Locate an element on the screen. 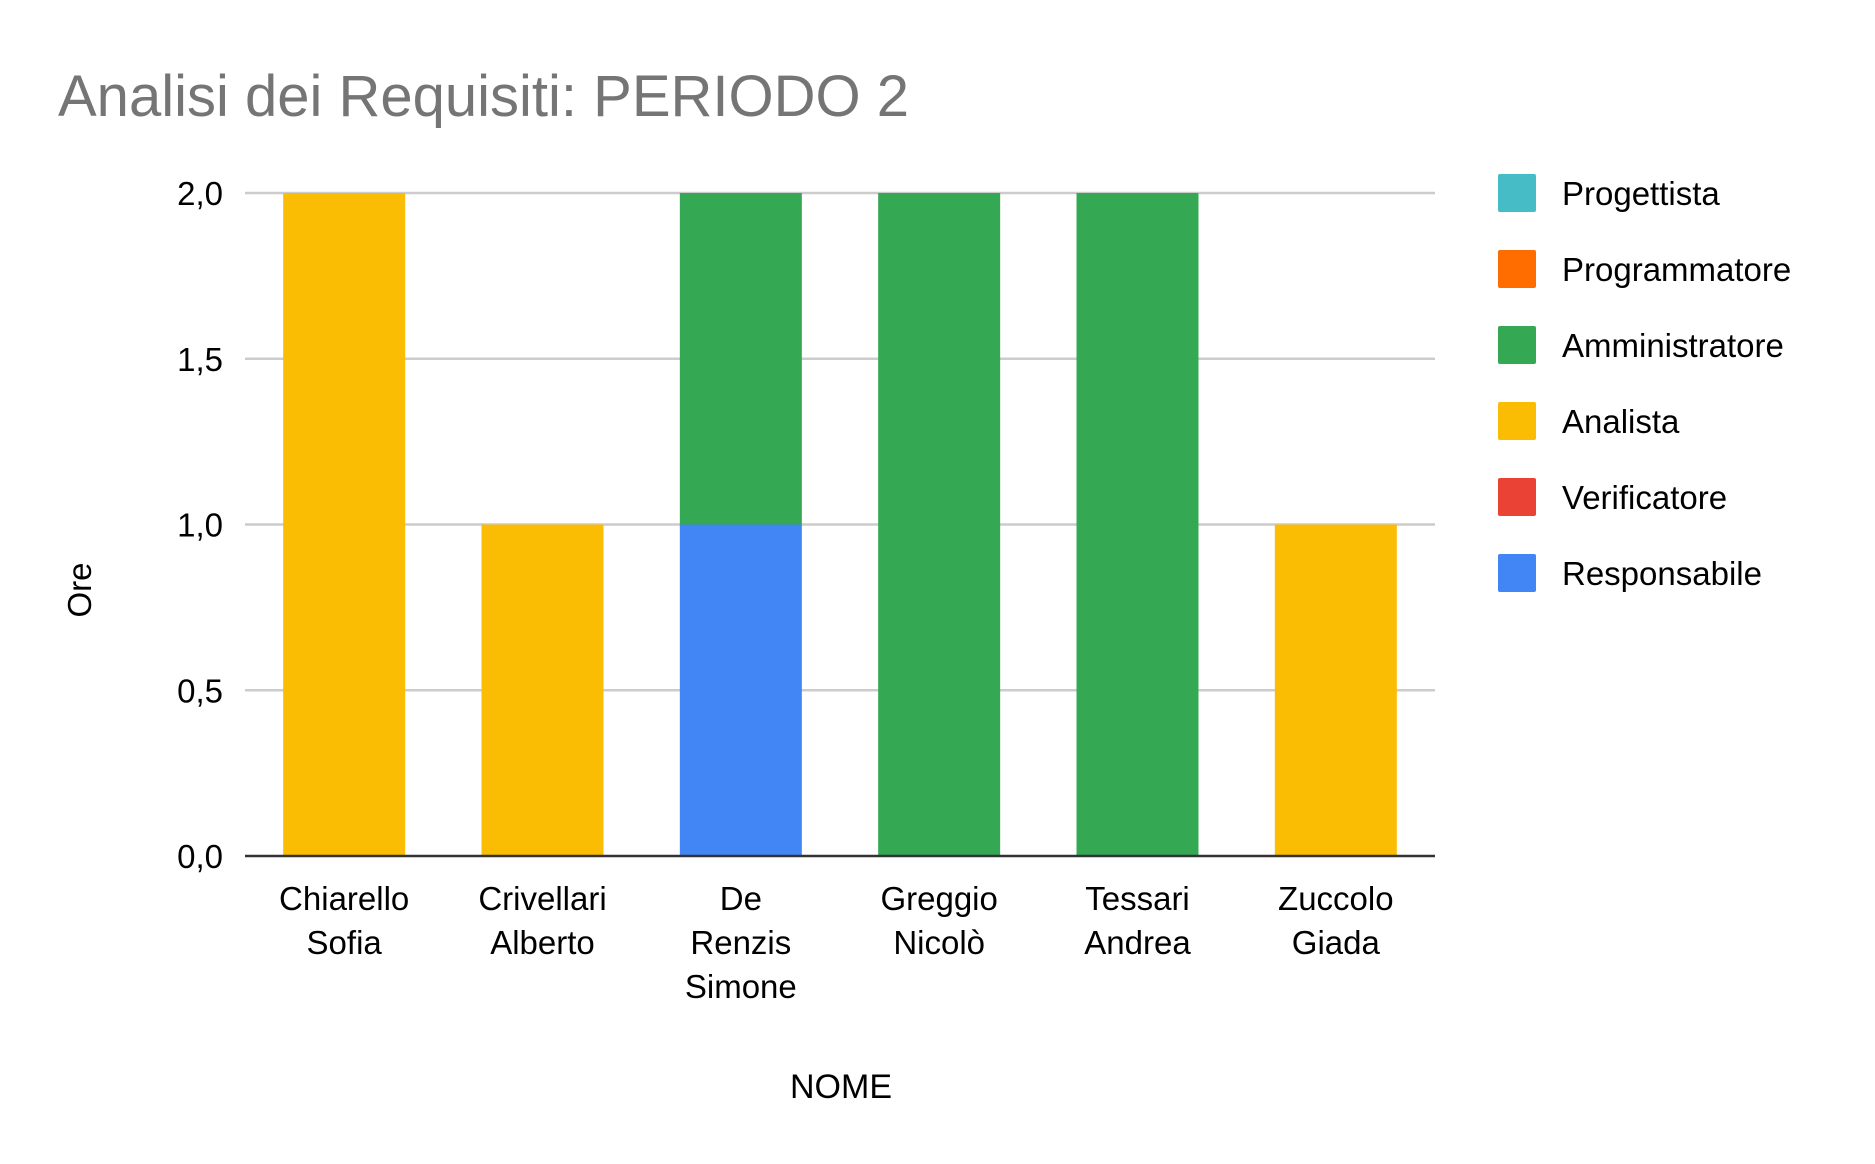  legend-item: Progettista is located at coordinates (1609, 193).